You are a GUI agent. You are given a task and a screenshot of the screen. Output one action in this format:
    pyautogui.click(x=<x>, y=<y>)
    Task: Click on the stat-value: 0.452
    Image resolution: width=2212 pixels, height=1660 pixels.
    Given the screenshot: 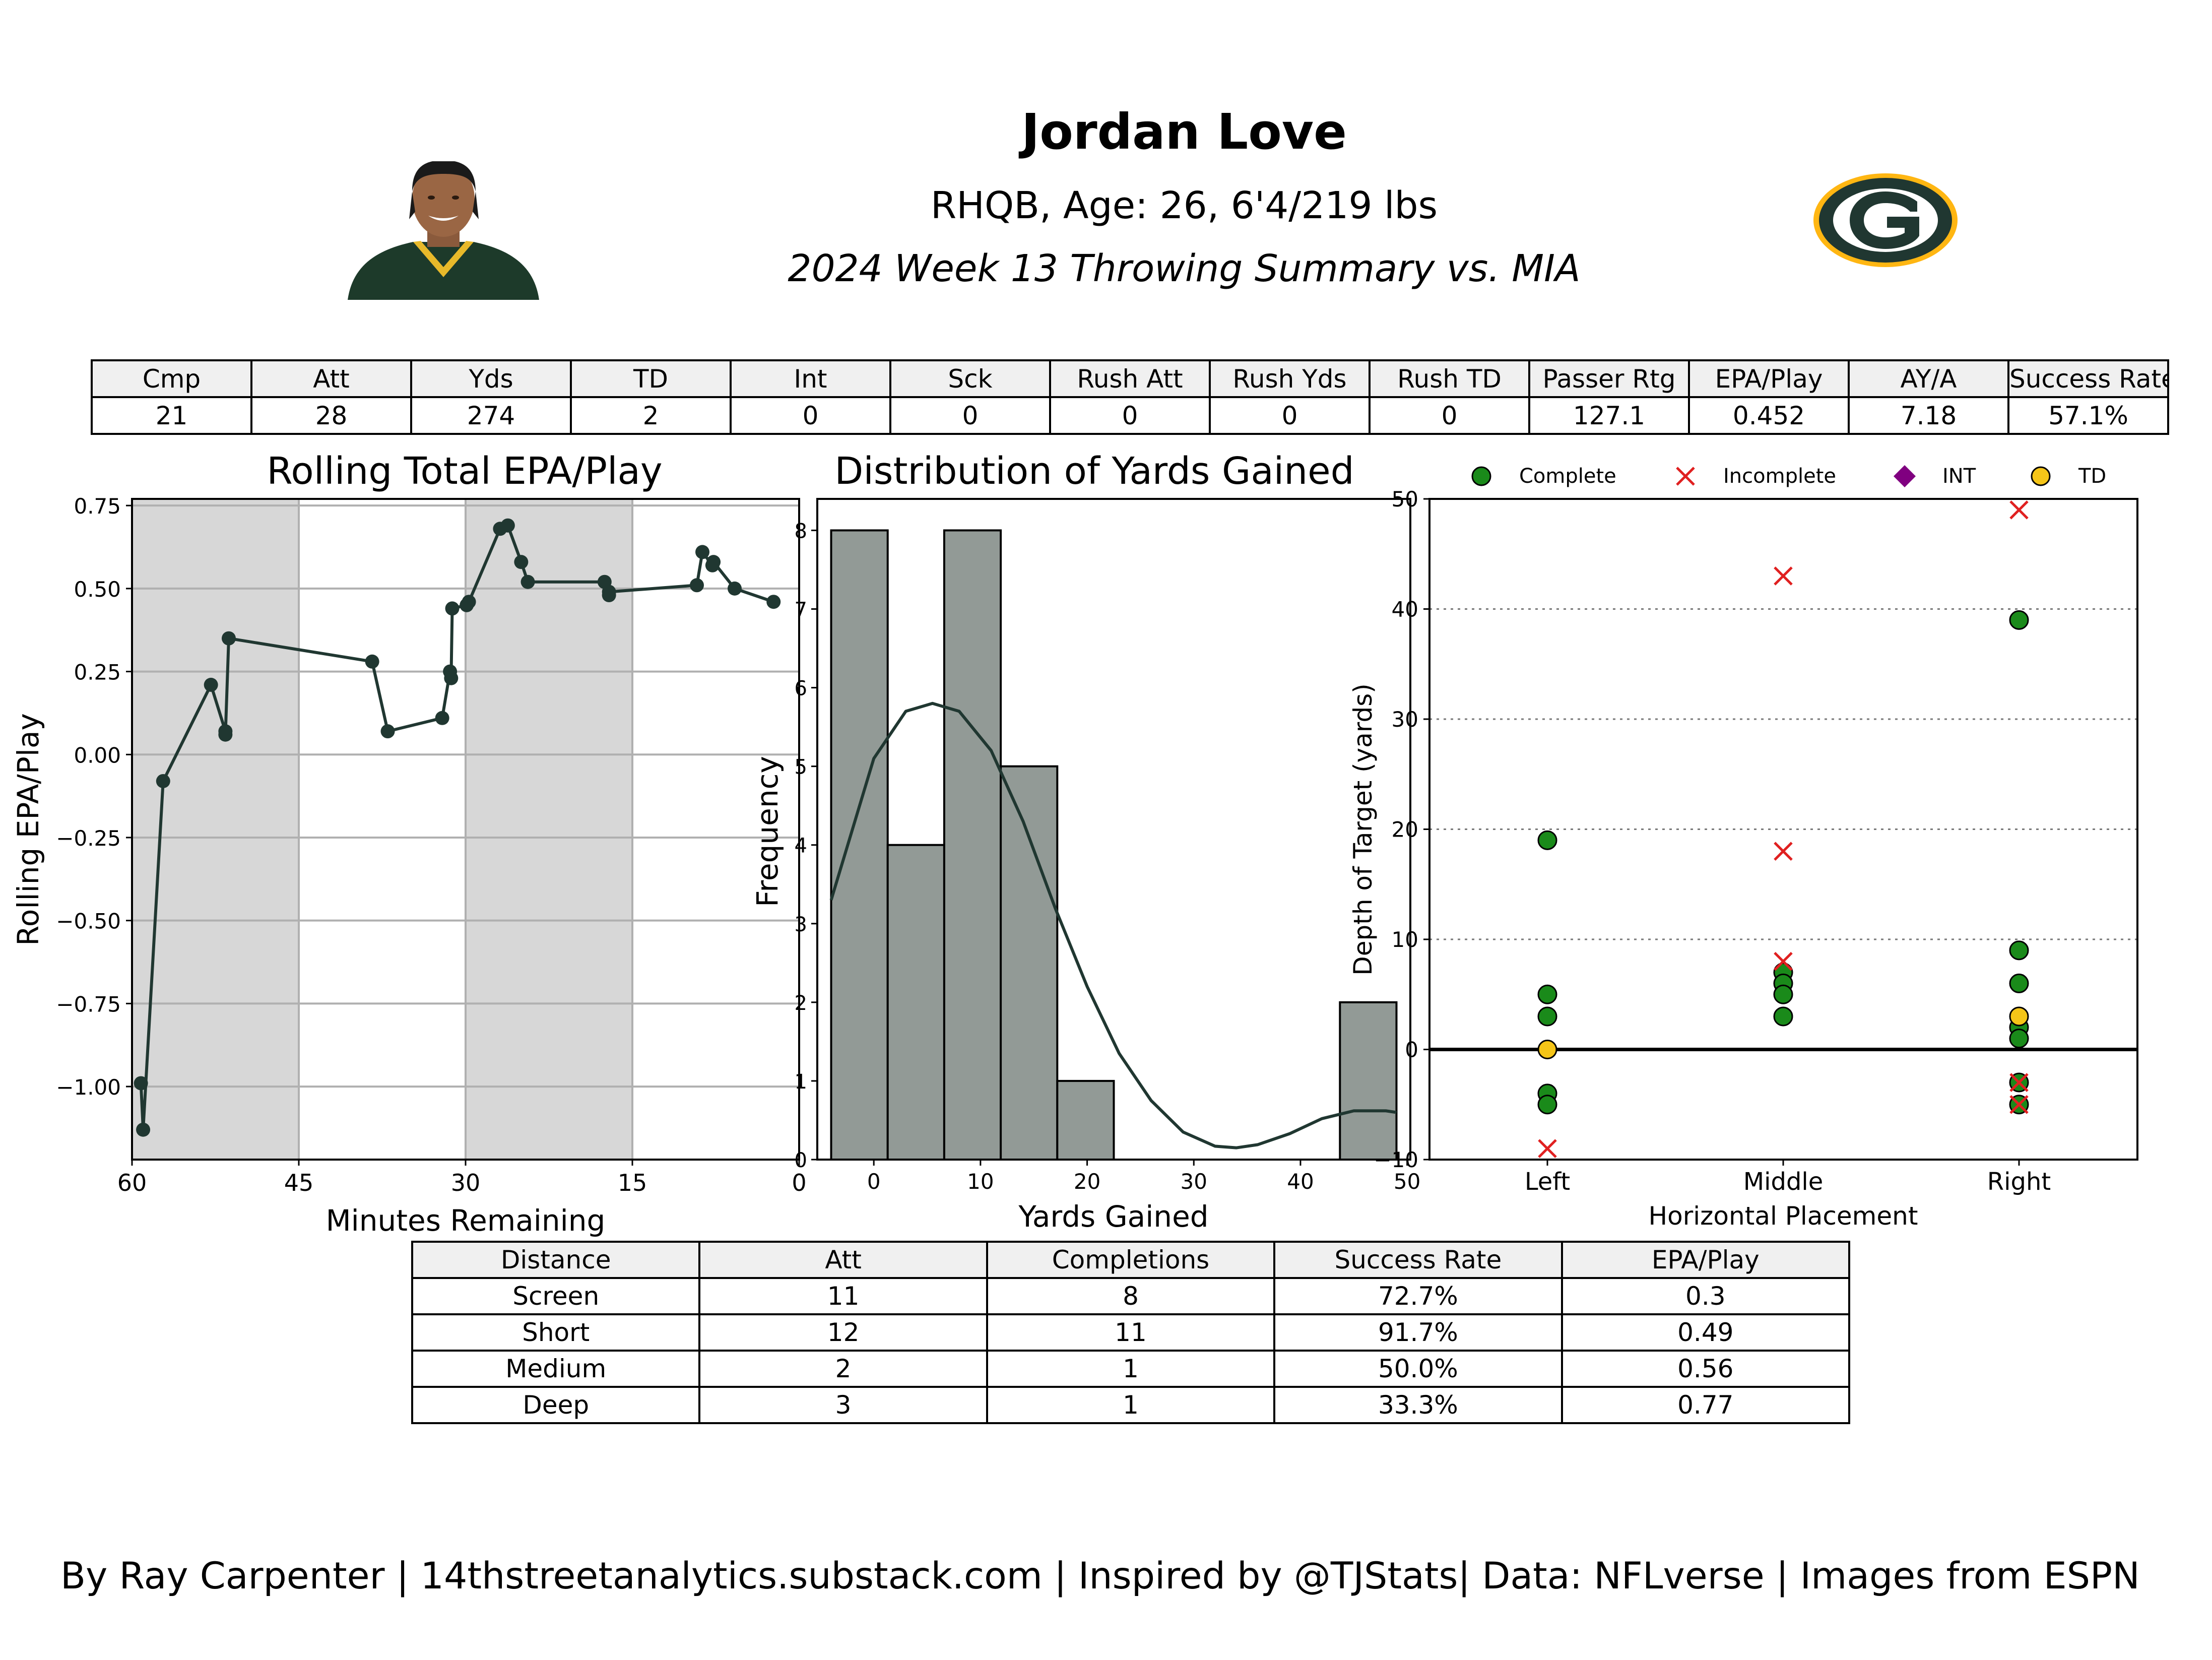 What is the action you would take?
    pyautogui.click(x=1769, y=415)
    